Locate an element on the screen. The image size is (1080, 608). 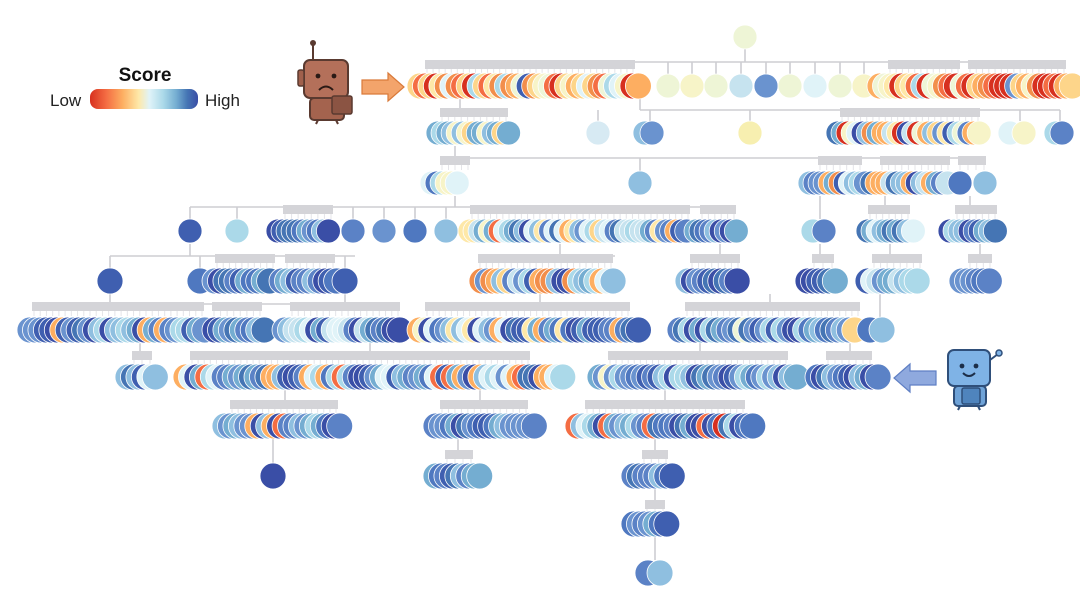
orange-arrow-right-icon is located at coordinates (383, 87).